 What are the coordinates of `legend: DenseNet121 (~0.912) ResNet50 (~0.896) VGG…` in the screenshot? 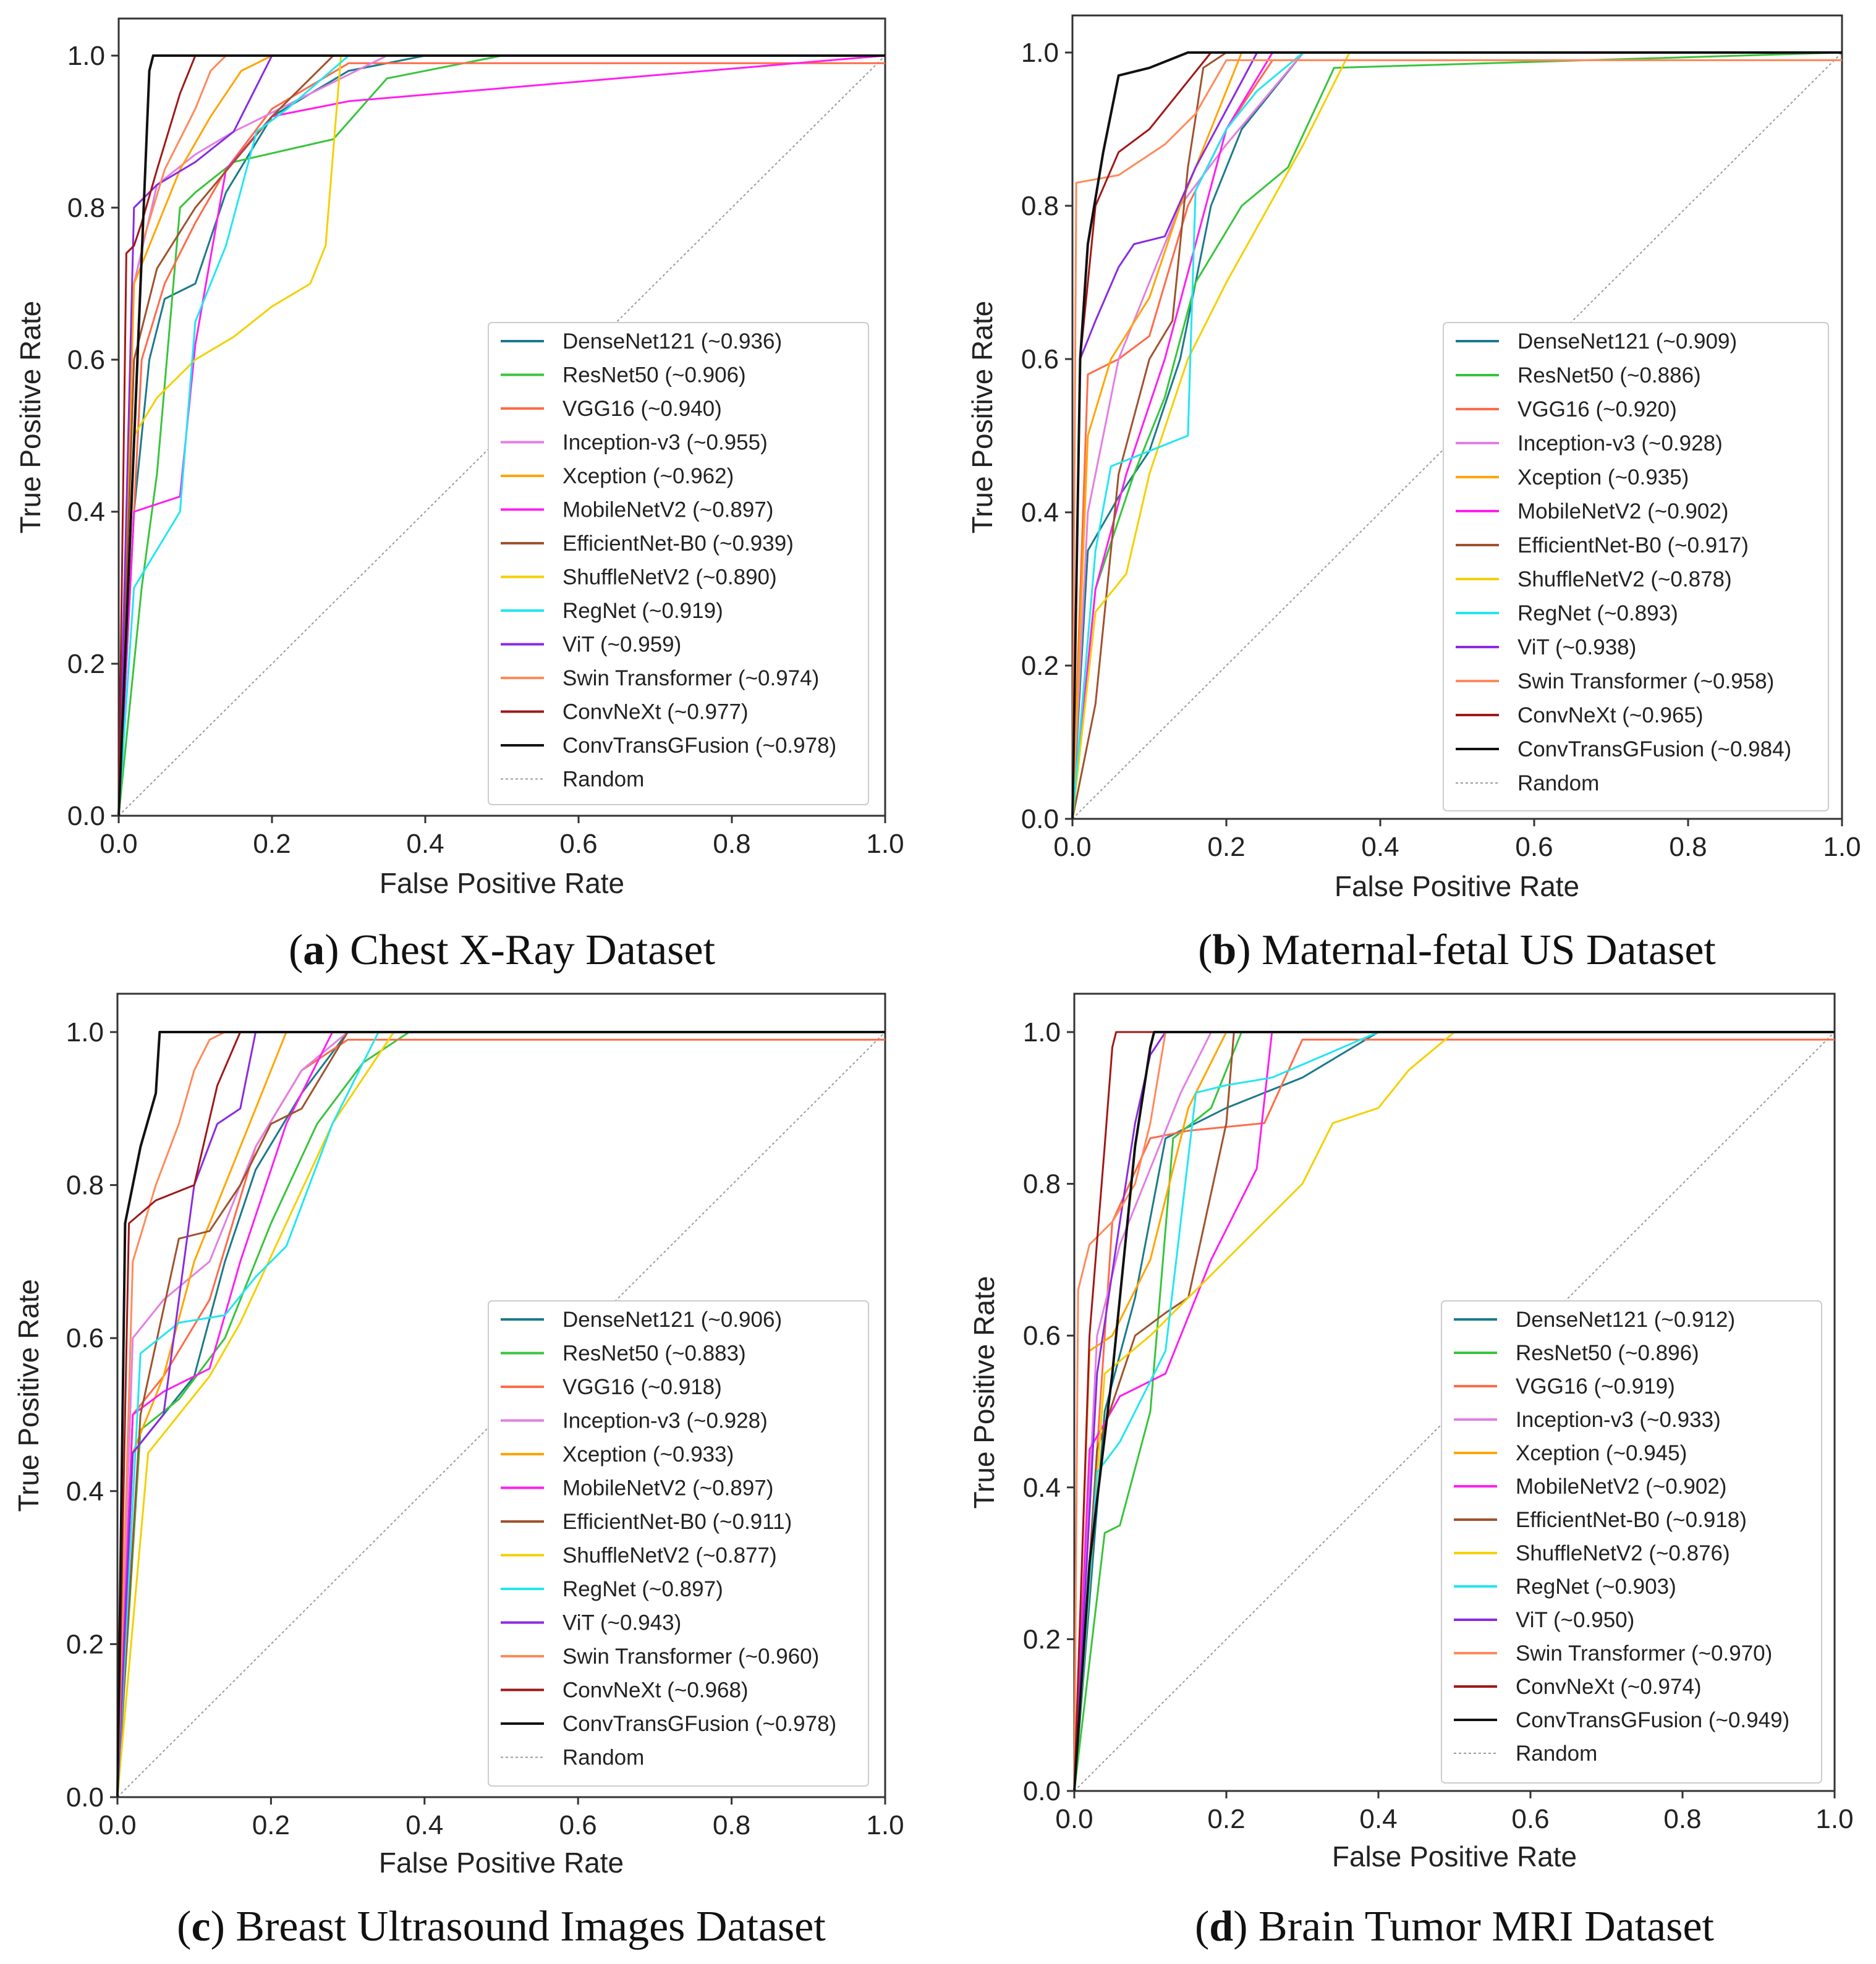 It's located at (1631, 1542).